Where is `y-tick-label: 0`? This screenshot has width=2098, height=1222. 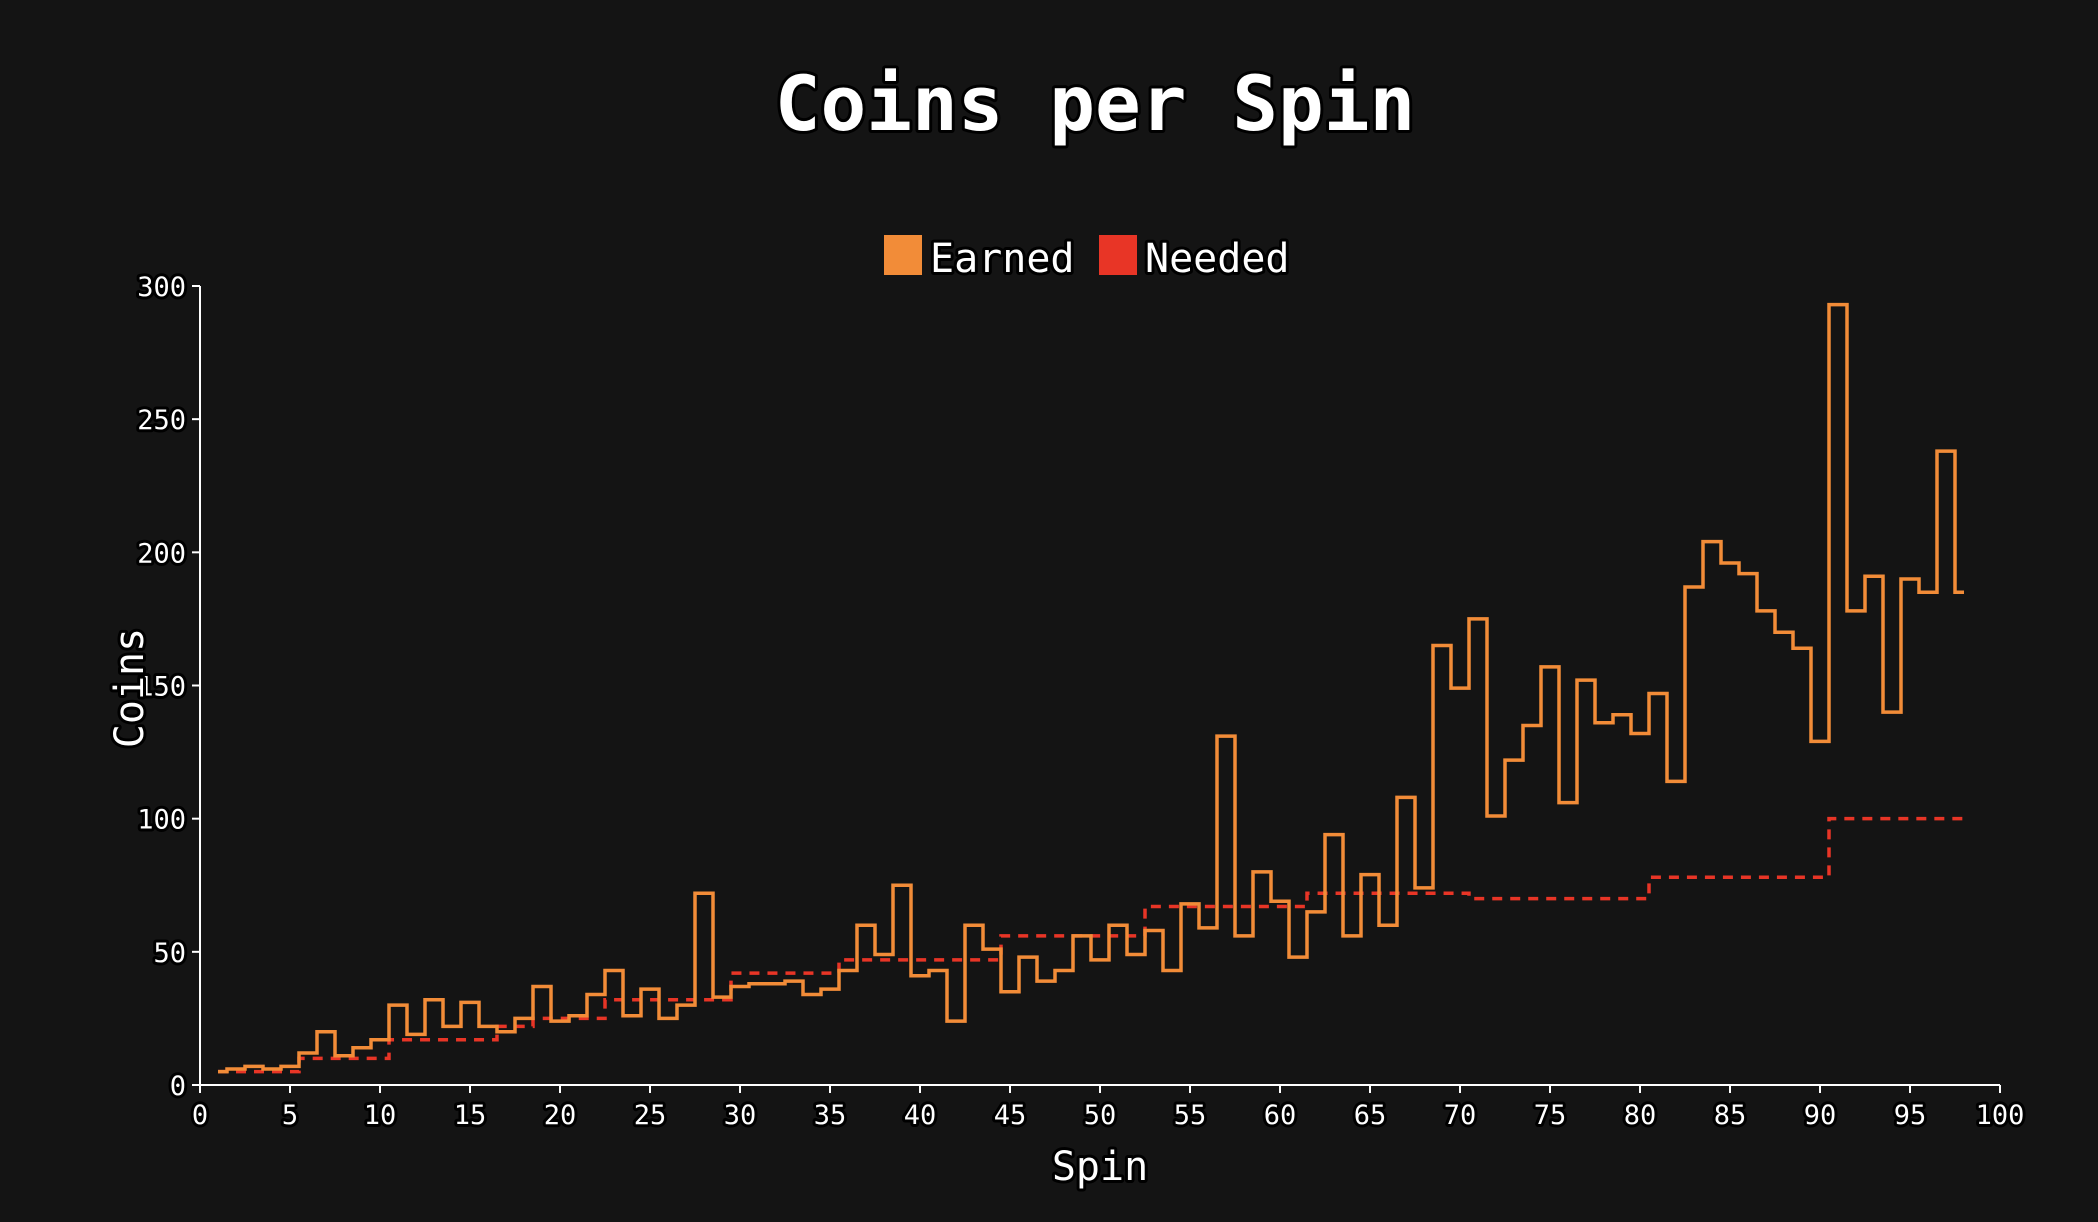 y-tick-label: 0 is located at coordinates (178, 1086).